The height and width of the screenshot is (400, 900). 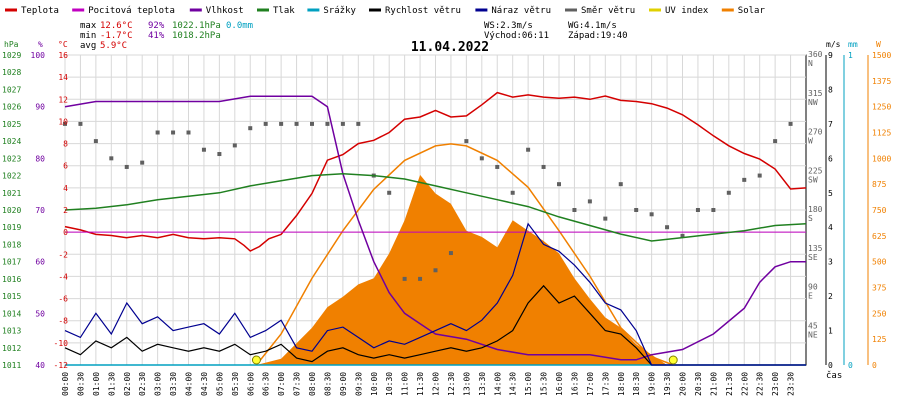 What do you see at coordinates (196, 26) in the screenshot?
I see `stat-max-press: 1022.1hPa` at bounding box center [196, 26].